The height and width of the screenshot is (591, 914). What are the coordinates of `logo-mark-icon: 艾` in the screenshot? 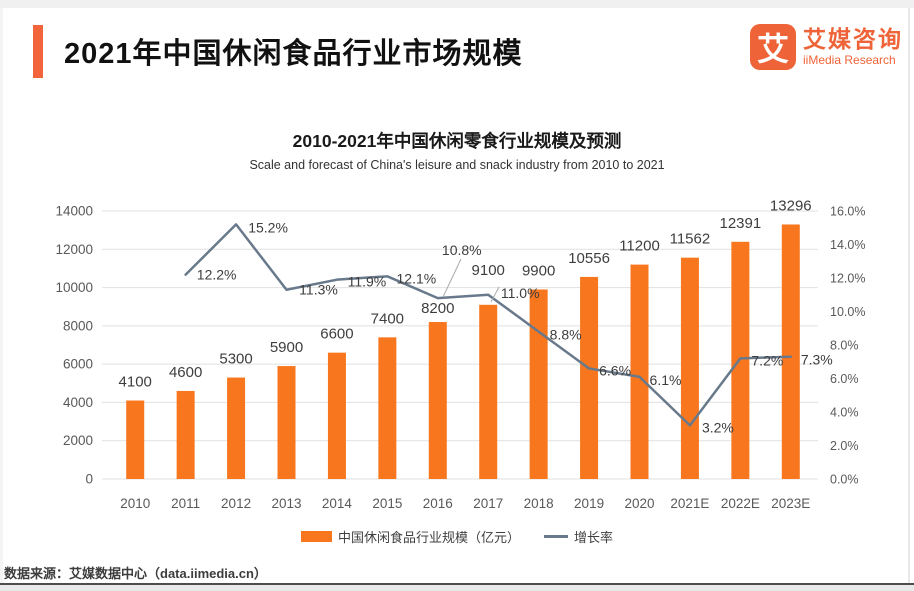 It's located at (773, 47).